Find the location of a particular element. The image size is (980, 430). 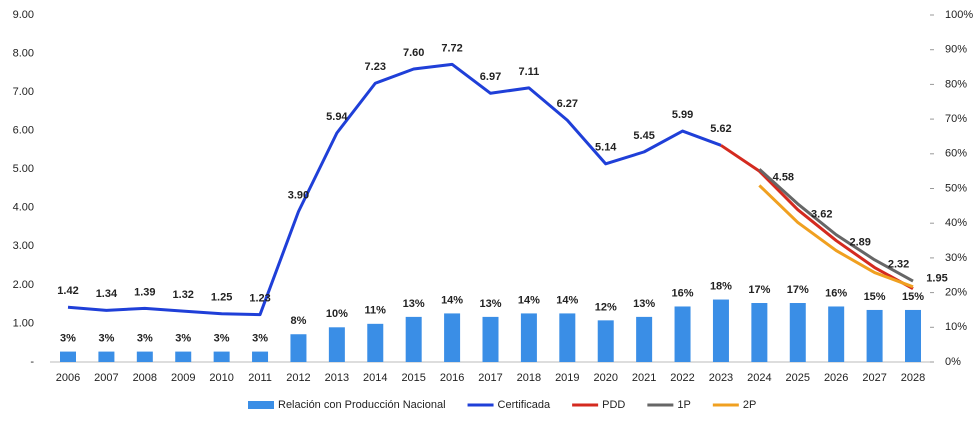

line-label: 2.32 is located at coordinates (898, 264).